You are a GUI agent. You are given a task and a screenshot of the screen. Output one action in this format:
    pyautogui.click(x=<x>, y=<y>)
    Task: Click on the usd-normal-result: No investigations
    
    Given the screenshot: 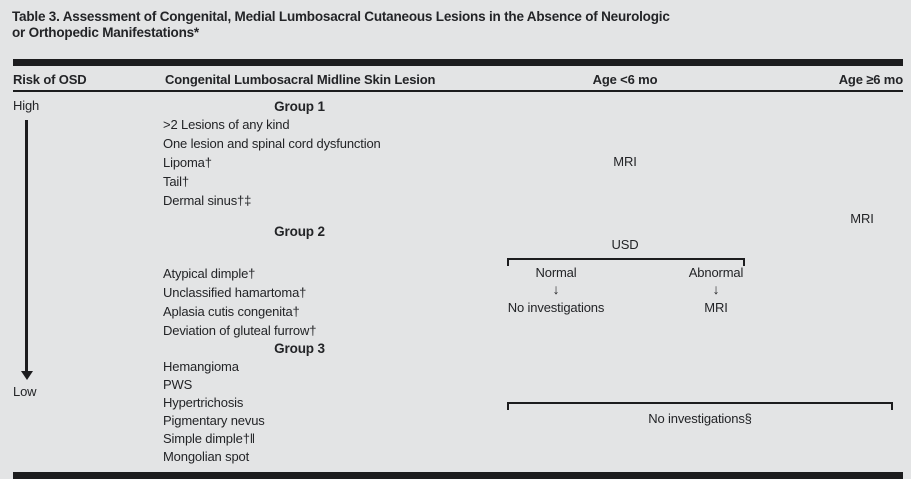 What is the action you would take?
    pyautogui.click(x=556, y=307)
    